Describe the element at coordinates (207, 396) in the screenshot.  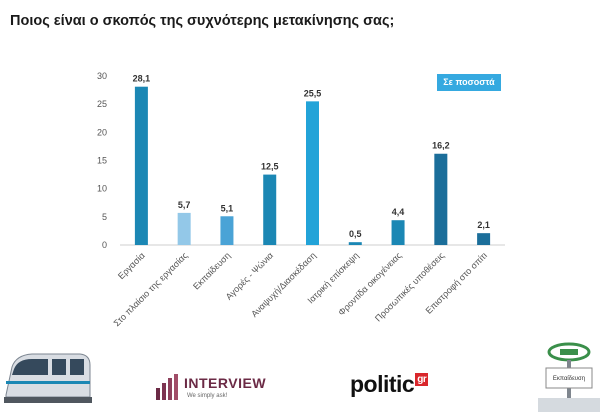
I see `interview-tagline: We simply ask!` at that location.